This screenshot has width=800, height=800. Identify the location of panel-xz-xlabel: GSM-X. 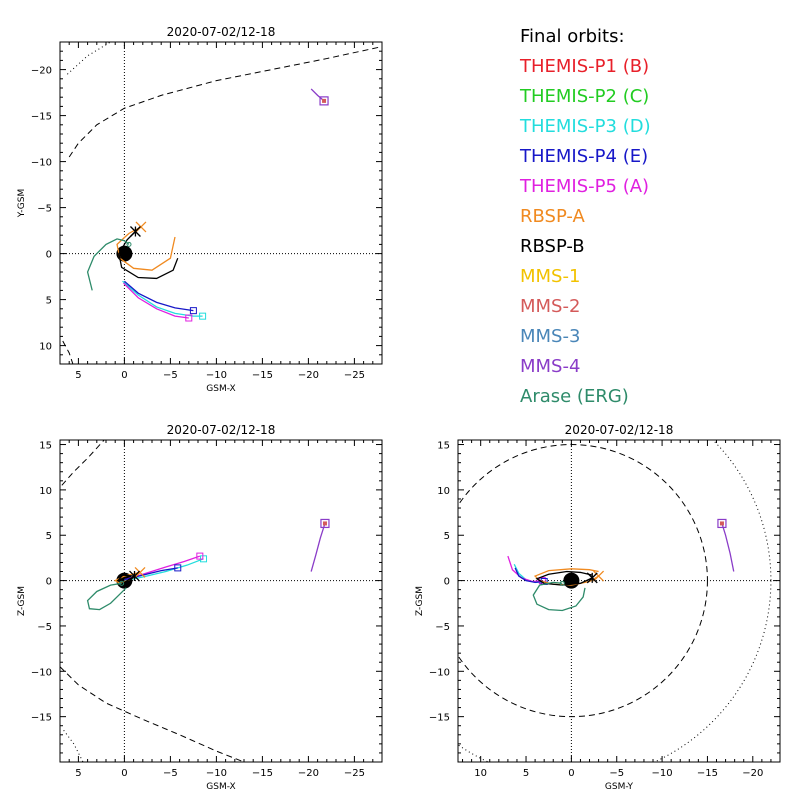
(220, 787).